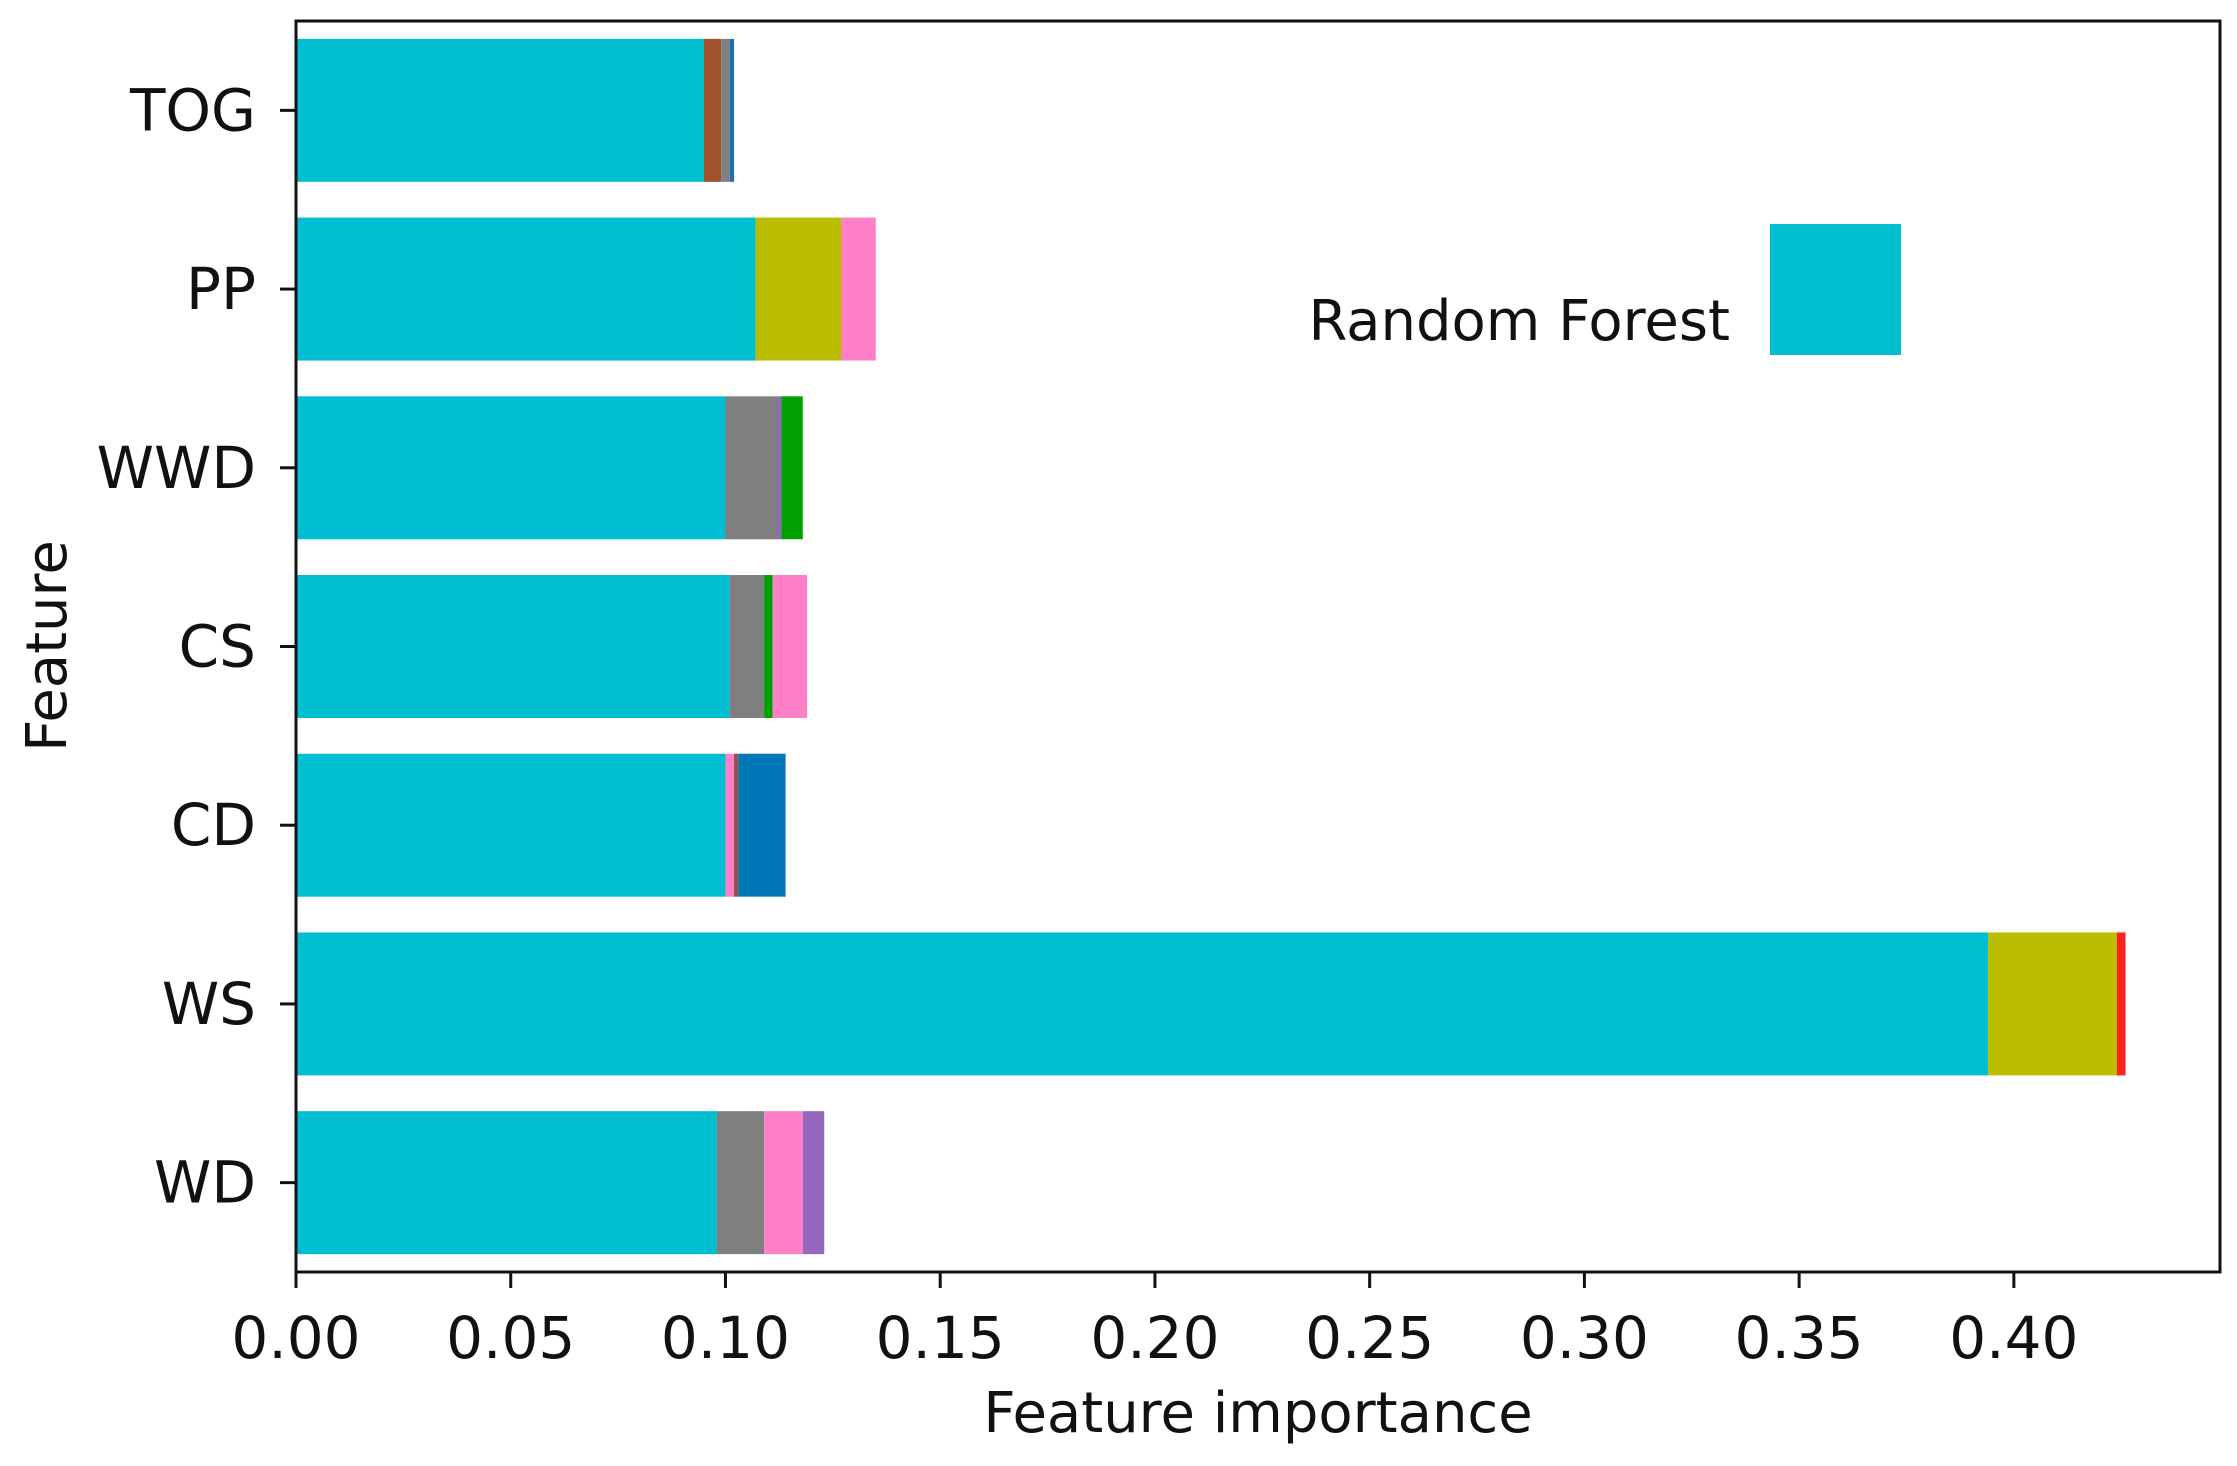 The image size is (2237, 1466). Describe the element at coordinates (209, 1004) in the screenshot. I see `y-tick-label: WS` at that location.